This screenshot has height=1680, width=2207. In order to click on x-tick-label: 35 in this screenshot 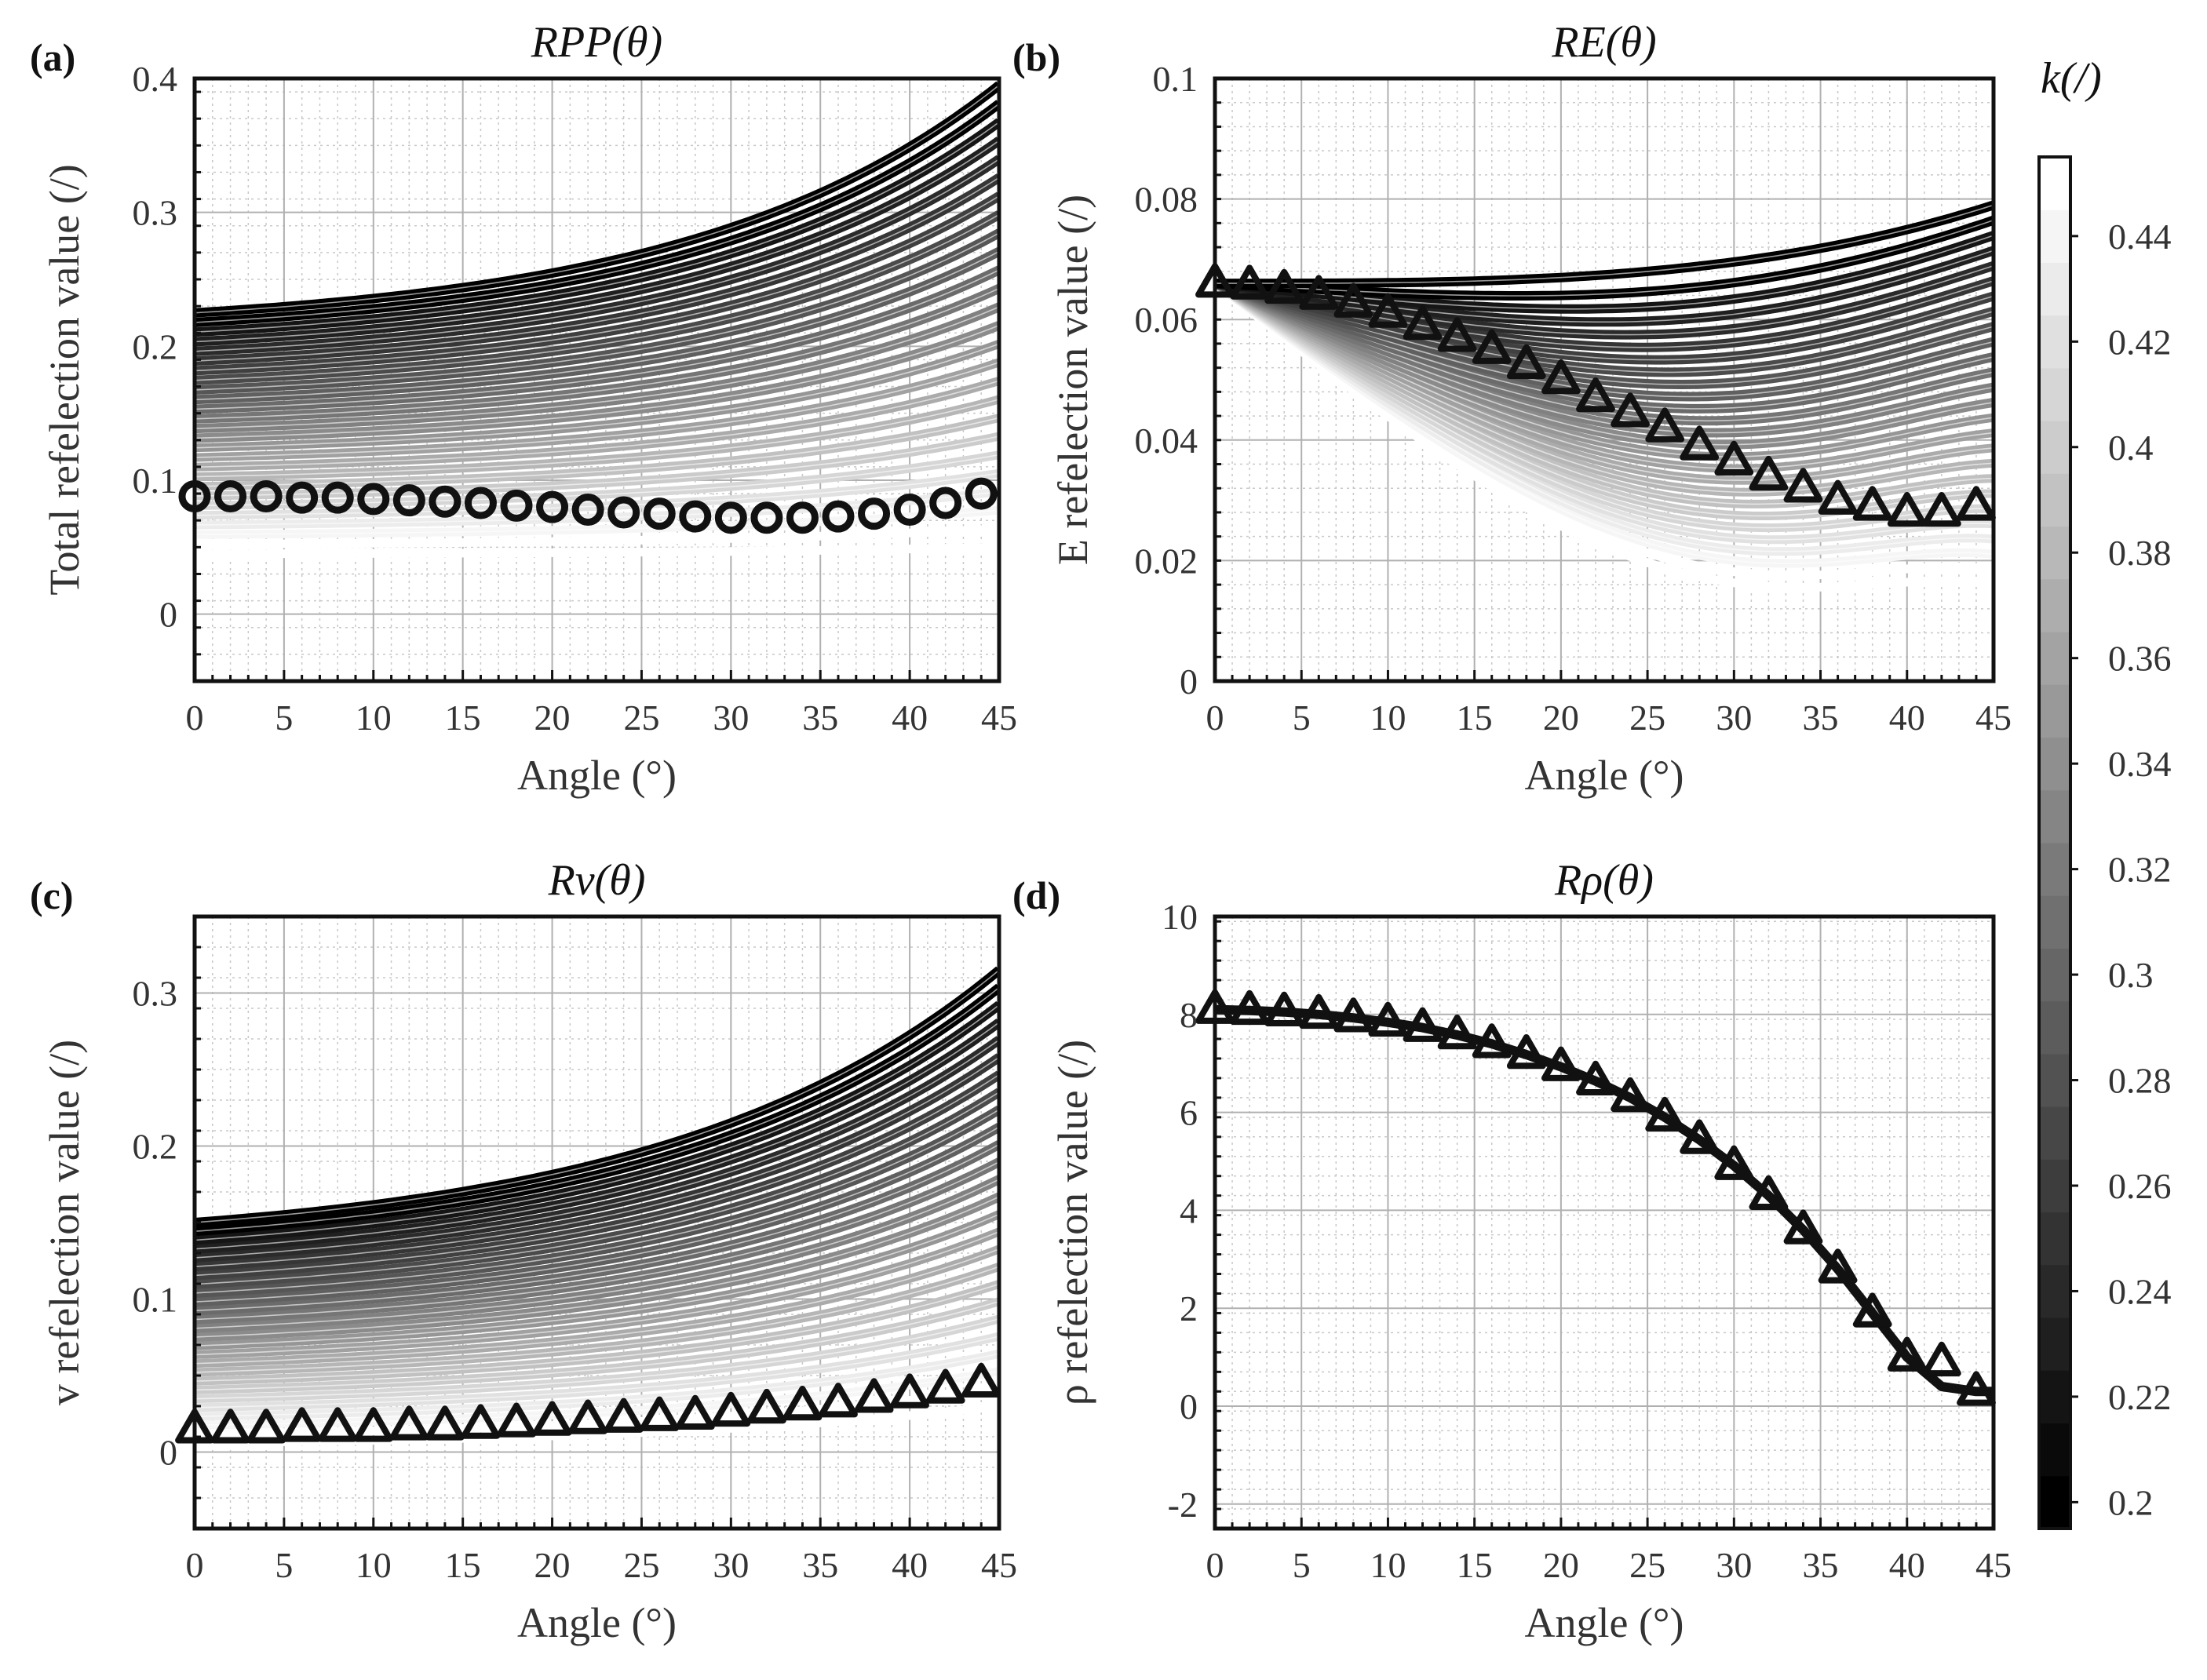, I will do `click(820, 718)`.